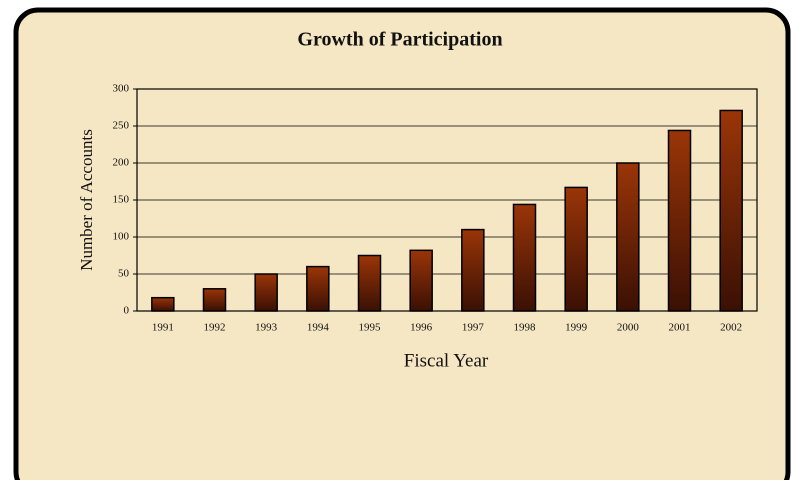 The width and height of the screenshot is (796, 480). Describe the element at coordinates (215, 328) in the screenshot. I see `x-tick-label: 1992` at that location.